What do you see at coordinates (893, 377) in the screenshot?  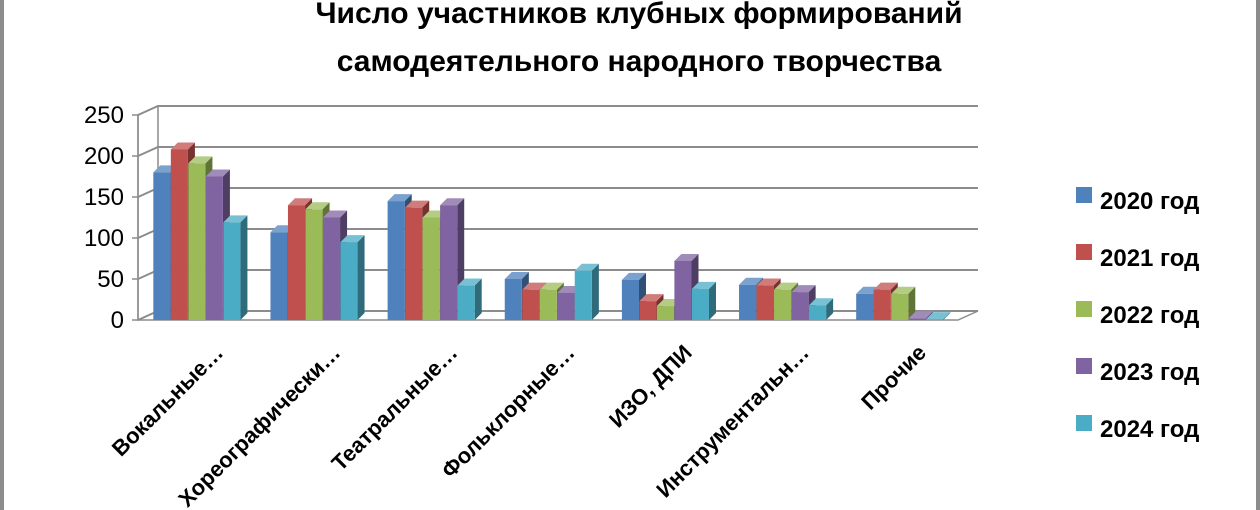 I see `category-label: Прочие` at bounding box center [893, 377].